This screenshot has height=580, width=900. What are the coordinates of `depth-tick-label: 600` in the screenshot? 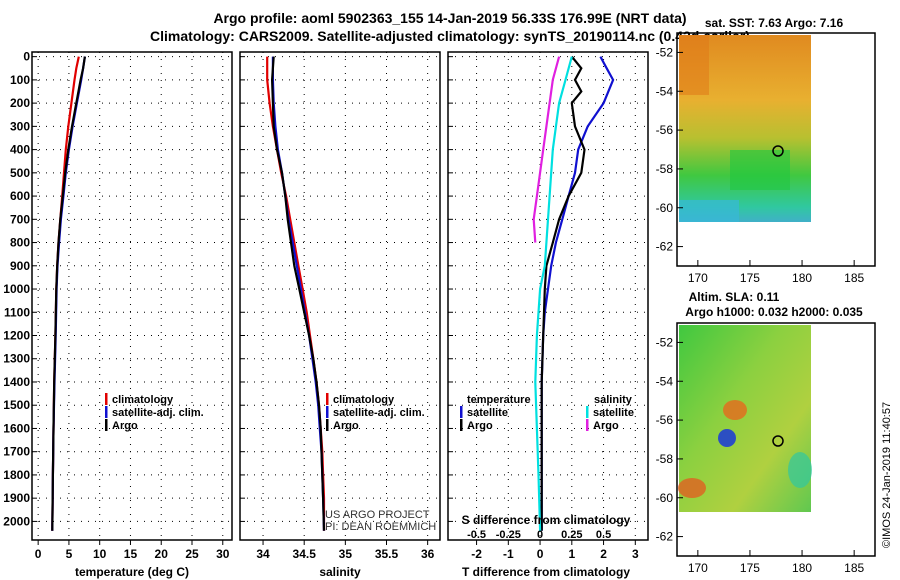 It's located at (20, 196).